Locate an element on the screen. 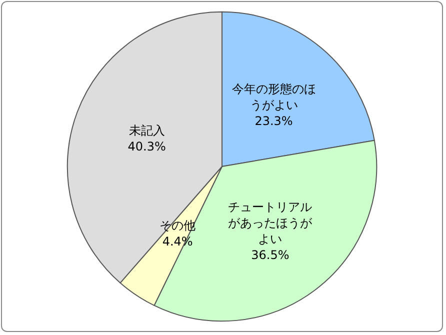 The image size is (446, 335). slice-label: 未記入 is located at coordinates (146, 130).